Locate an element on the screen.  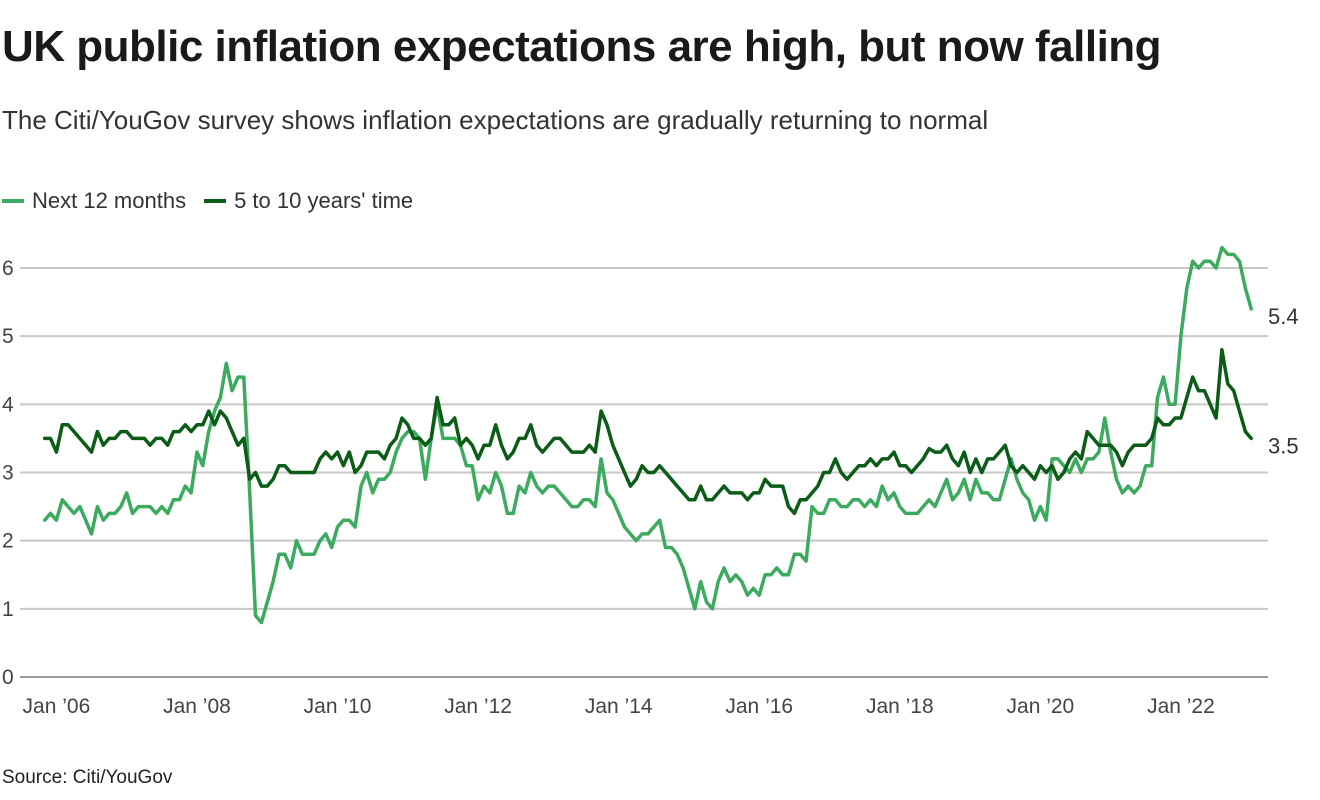
x-tick-label: Jan ’14 is located at coordinates (619, 706).